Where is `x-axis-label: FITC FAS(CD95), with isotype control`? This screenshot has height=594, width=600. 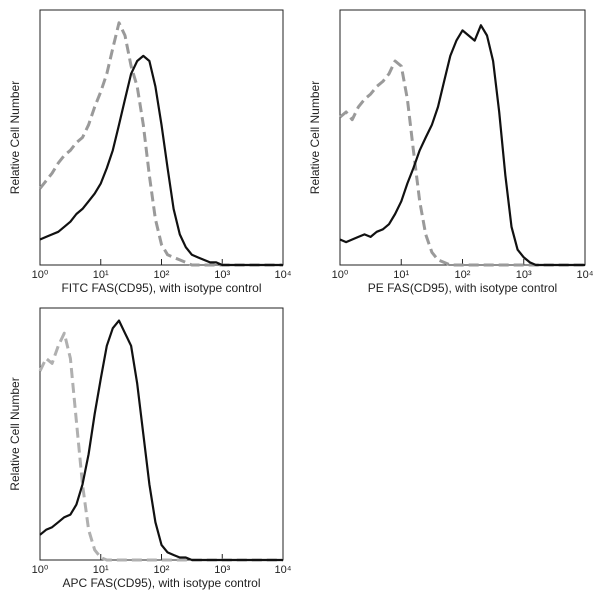
x-axis-label: FITC FAS(CD95), with isotype control is located at coordinates (161, 288).